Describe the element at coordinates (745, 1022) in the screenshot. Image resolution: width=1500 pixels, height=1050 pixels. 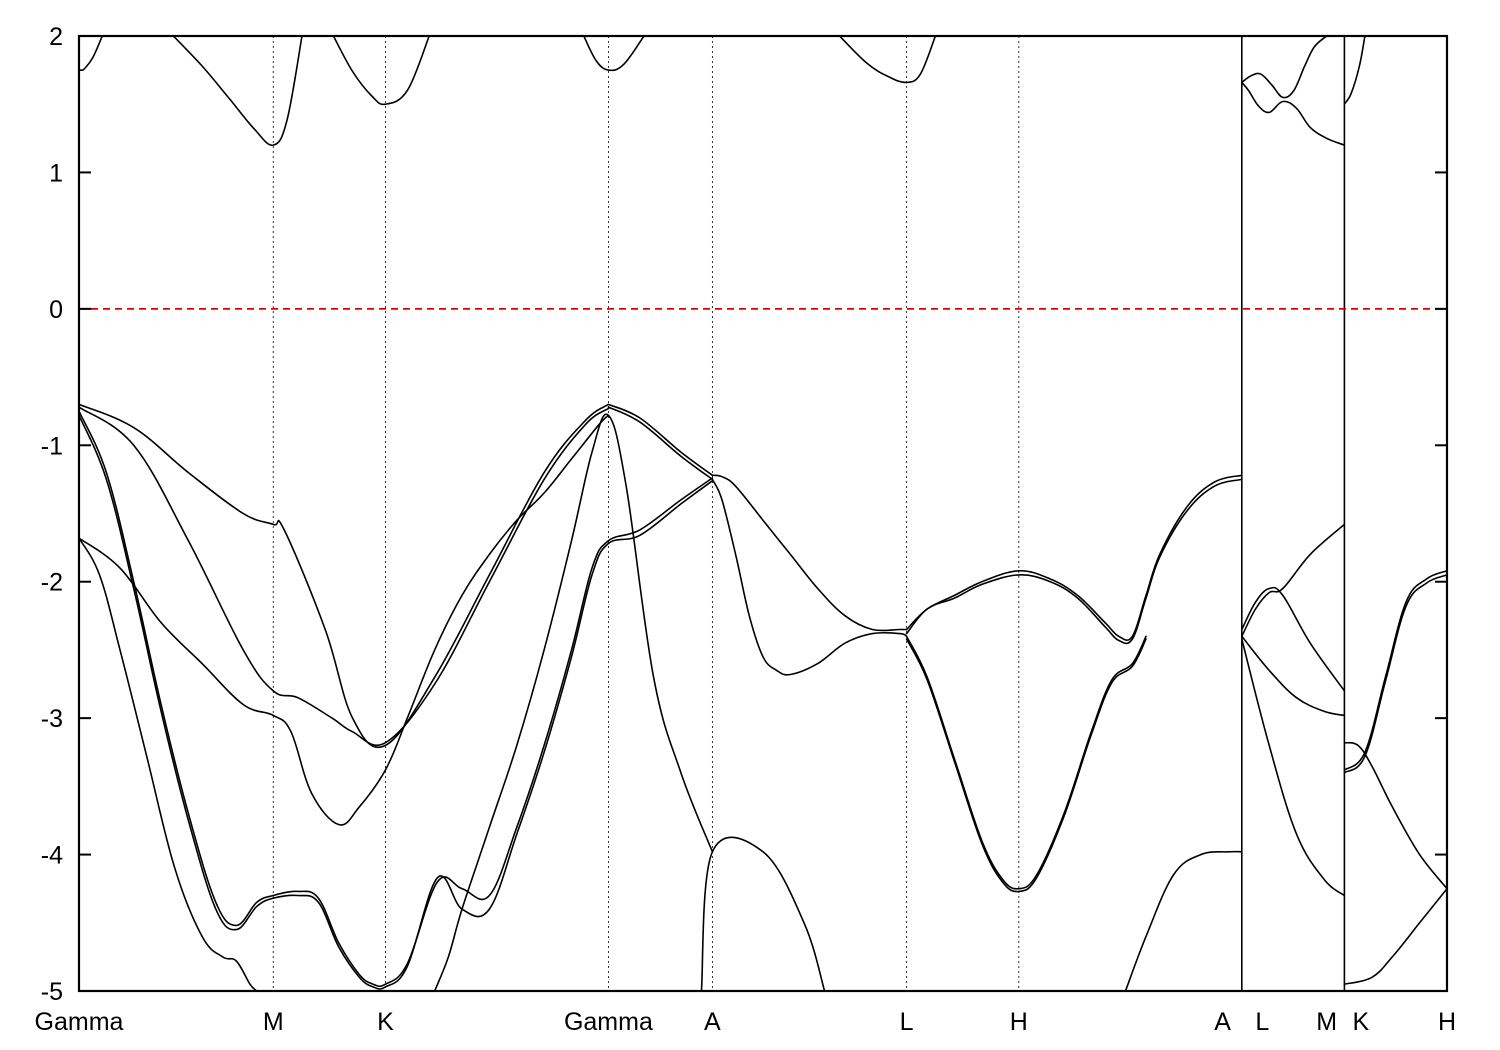
I see `x-axis-labels: Gamma M K Gamma A L H A L M K H` at that location.